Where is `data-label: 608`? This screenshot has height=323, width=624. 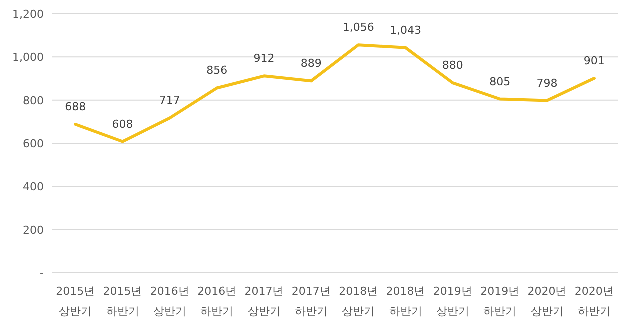
data-label: 608 is located at coordinates (123, 124).